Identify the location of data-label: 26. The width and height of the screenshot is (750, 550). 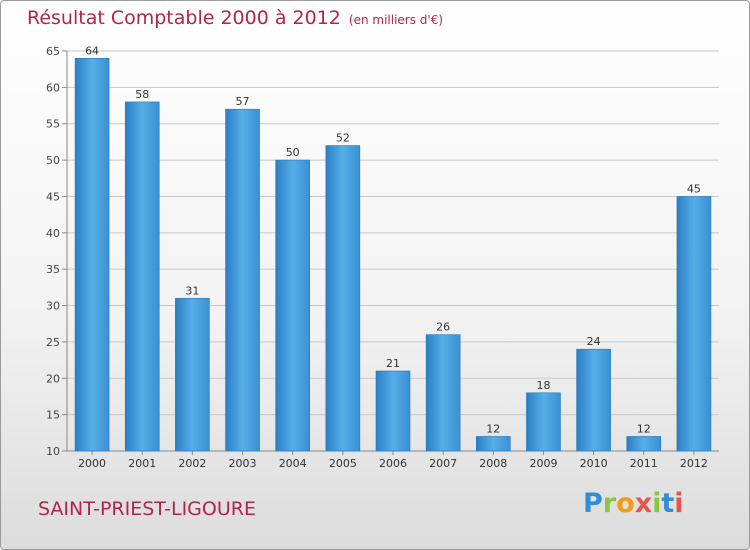
(443, 327).